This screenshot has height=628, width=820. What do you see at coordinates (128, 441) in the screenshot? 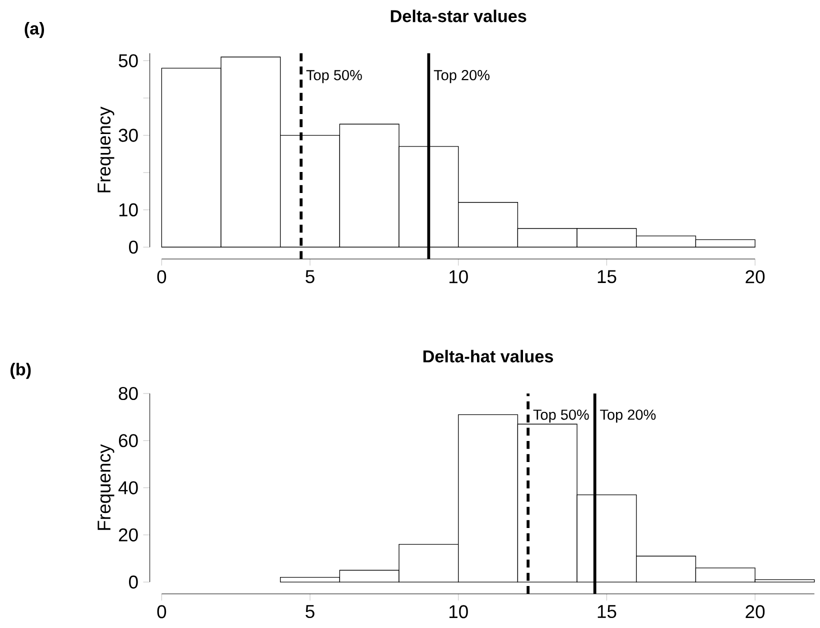
I see `y-tick-label: 60` at bounding box center [128, 441].